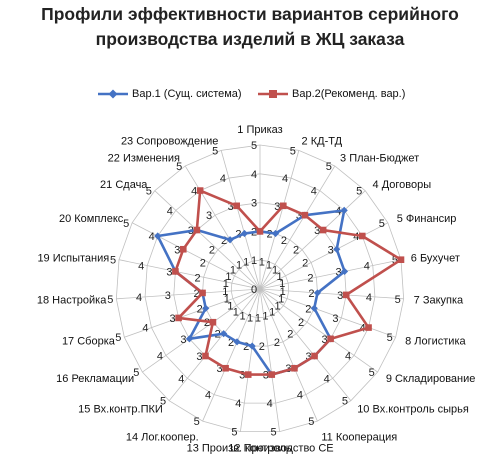 The width and height of the screenshot is (500, 460). What do you see at coordinates (369, 298) in the screenshot?
I see `tick-label-4-axis-7: 4` at bounding box center [369, 298].